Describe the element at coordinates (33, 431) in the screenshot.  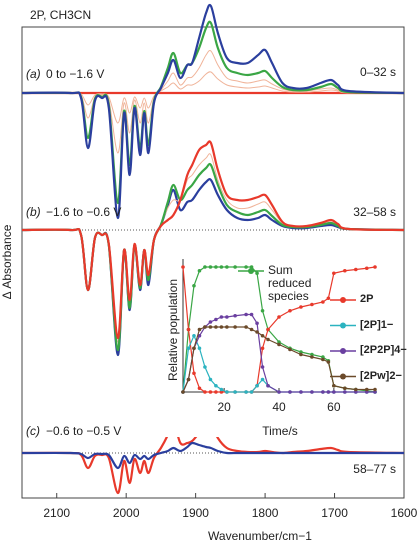
I see `panel-label: (c)` at that location.